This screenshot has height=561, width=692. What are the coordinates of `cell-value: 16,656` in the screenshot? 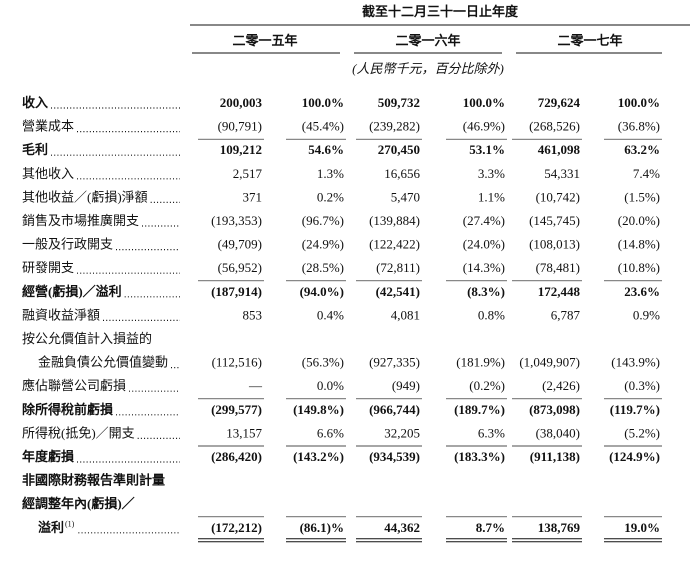 It's located at (402, 173).